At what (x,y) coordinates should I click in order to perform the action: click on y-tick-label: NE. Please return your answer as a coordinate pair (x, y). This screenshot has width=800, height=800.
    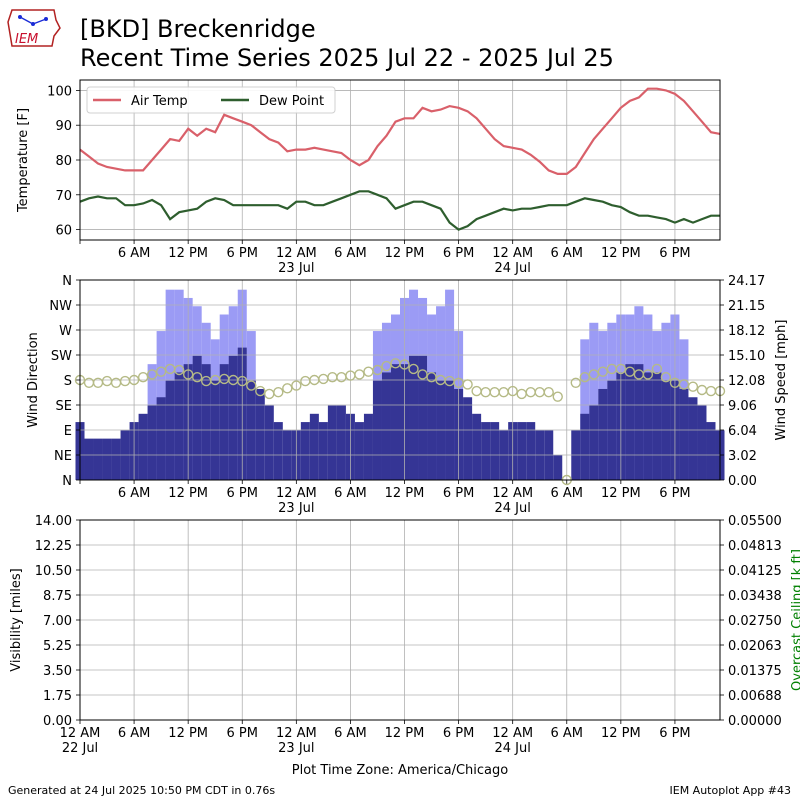
    Looking at the image, I should click on (63, 456).